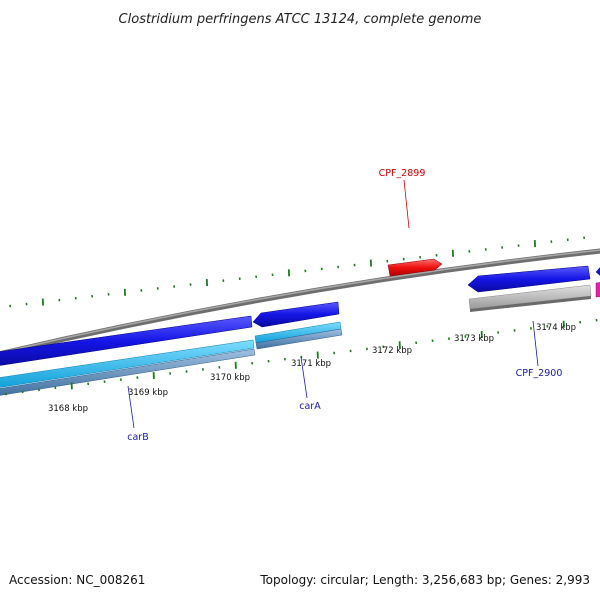 This screenshot has width=600, height=600. I want to click on lower-tick-row, so click(301, 357).